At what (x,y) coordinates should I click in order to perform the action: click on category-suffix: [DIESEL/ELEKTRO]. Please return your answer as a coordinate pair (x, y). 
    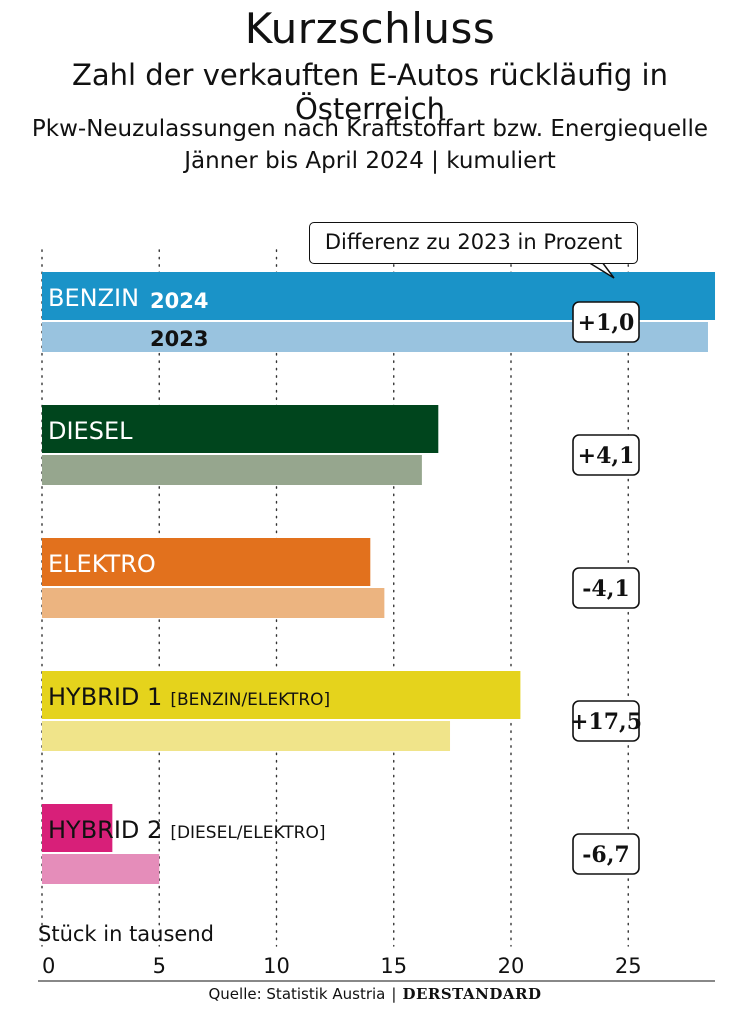
    Looking at the image, I should click on (247, 833).